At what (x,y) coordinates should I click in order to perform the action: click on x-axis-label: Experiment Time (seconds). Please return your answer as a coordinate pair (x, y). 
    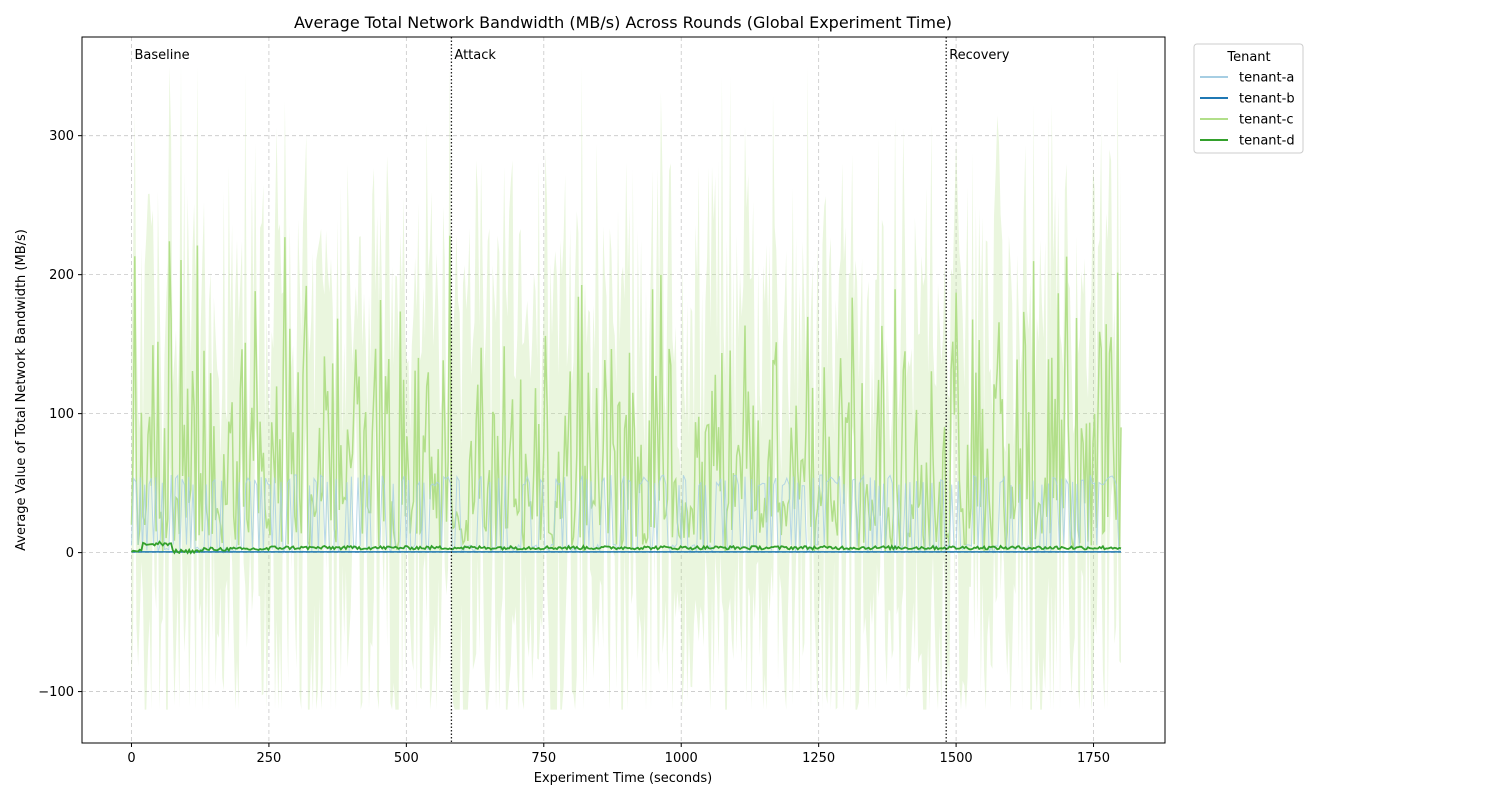
    Looking at the image, I should click on (623, 778).